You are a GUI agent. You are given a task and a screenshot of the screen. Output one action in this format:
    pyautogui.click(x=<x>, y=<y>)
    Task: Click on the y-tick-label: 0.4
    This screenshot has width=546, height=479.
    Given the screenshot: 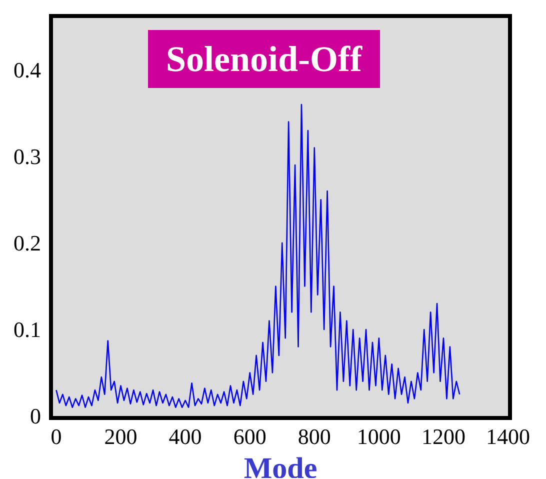 What is the action you would take?
    pyautogui.click(x=27, y=69)
    